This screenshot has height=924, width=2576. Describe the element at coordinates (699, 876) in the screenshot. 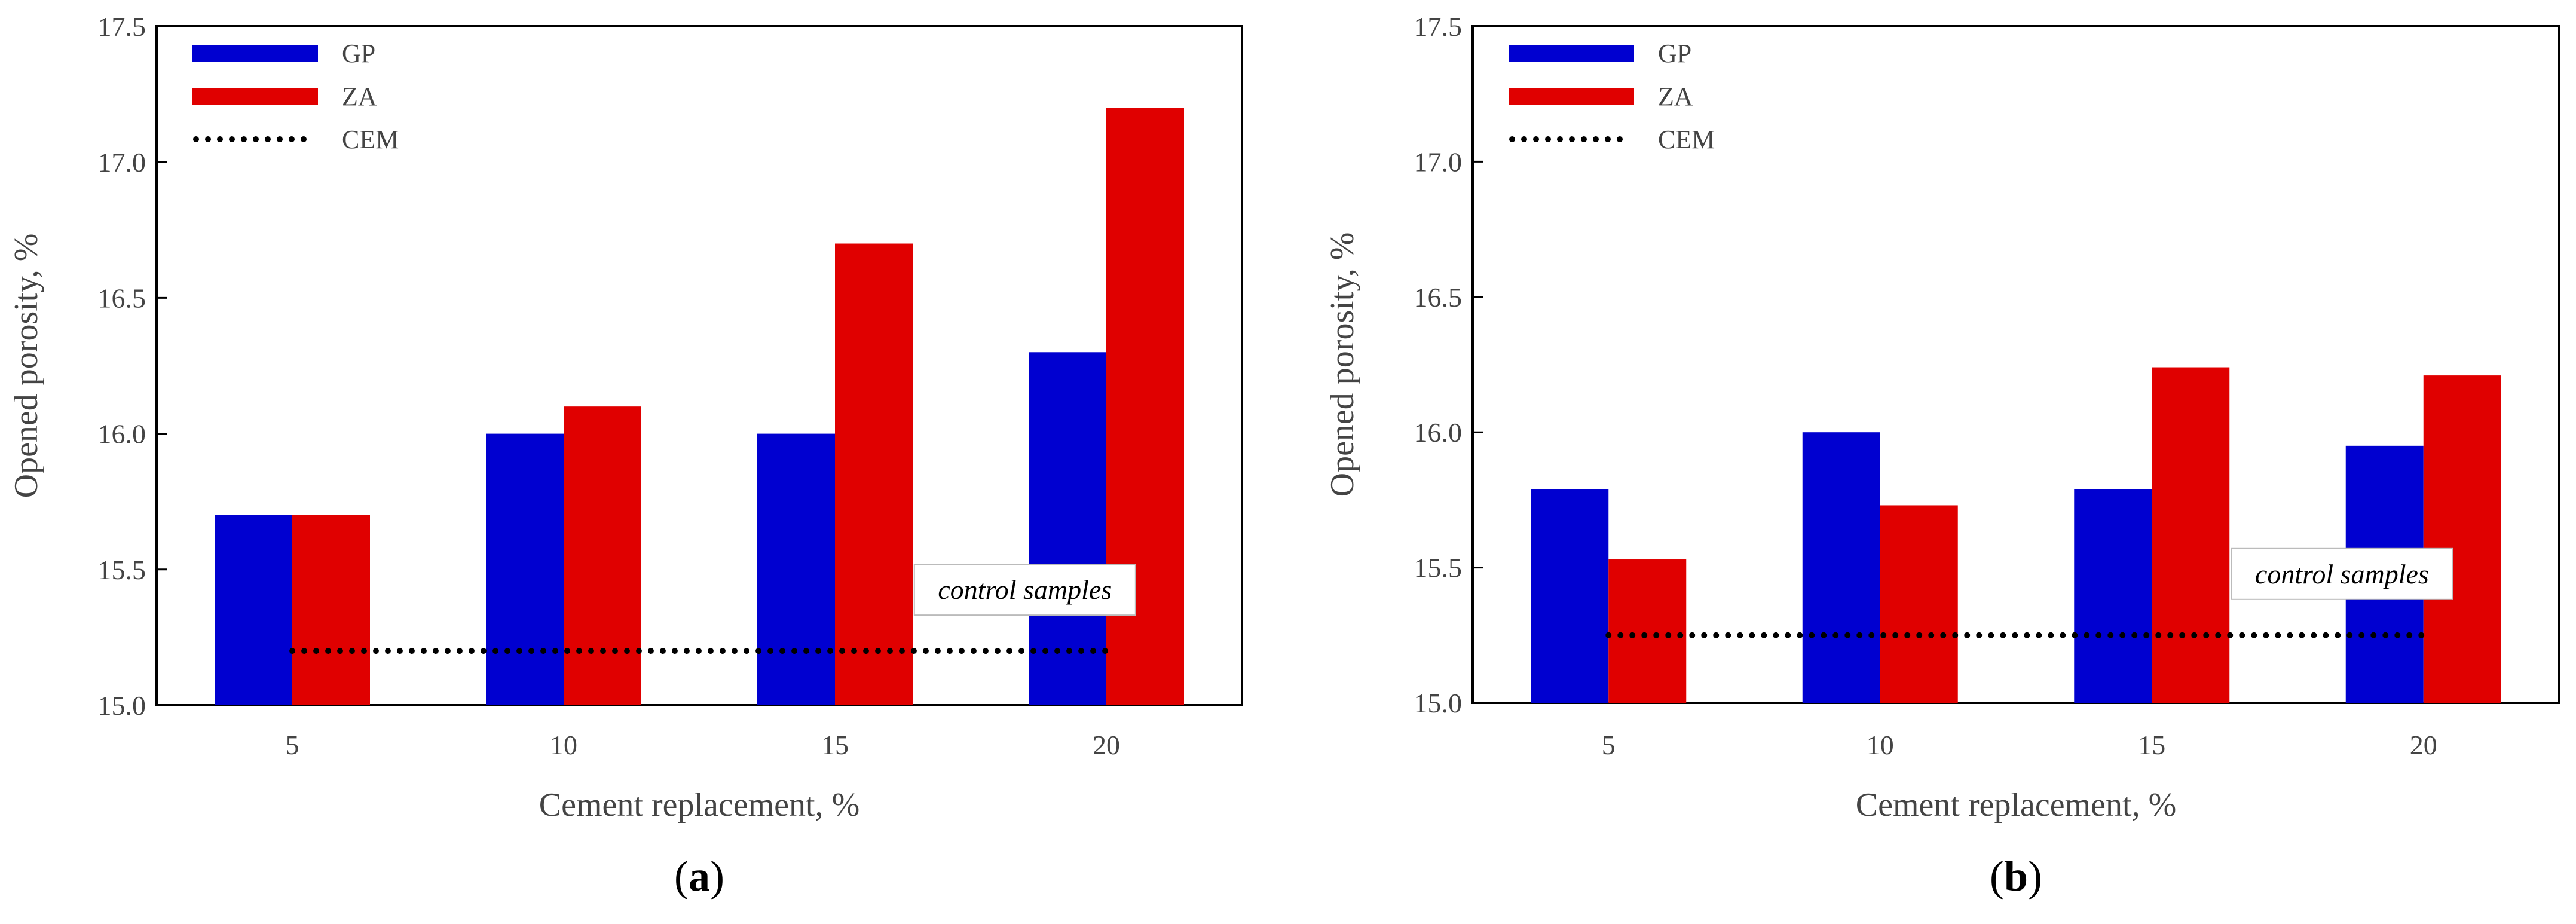

I see `panel-label: (a)` at that location.